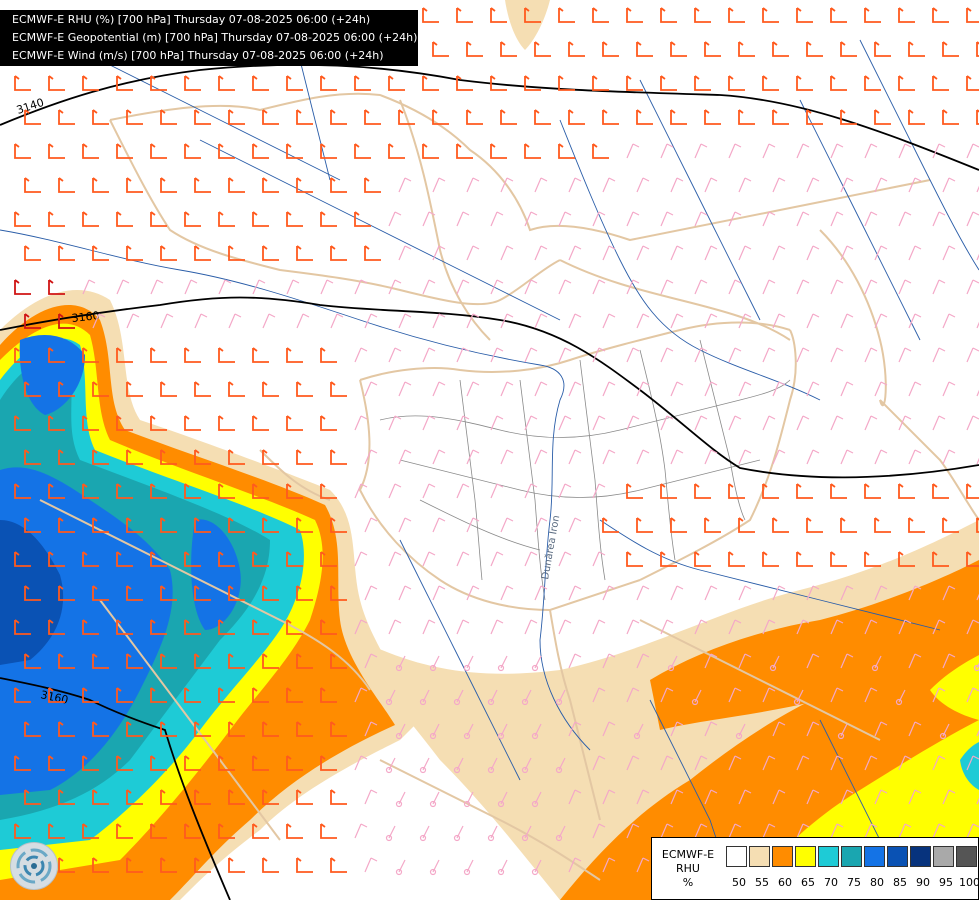  Describe the element at coordinates (688, 869) in the screenshot. I see `legend-title: ECMWF-E RHU %` at that location.